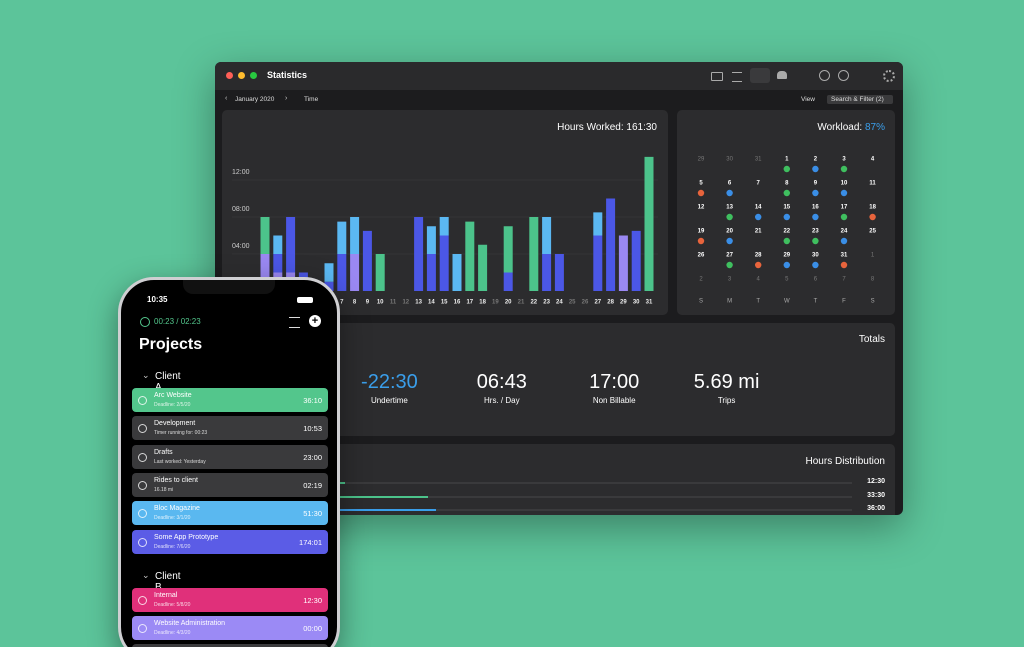 This screenshot has height=647, width=1024. Describe the element at coordinates (168, 581) in the screenshot. I see `group-name: Client B` at that location.